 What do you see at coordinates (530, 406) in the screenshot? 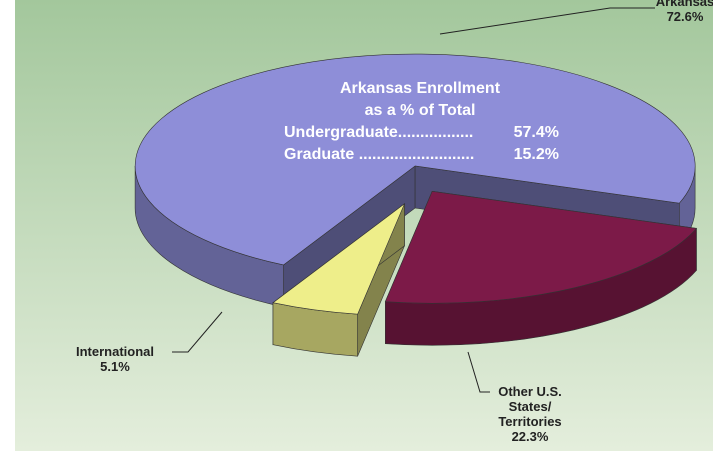
I see `slice-label: Other U.S. States/ Territories` at bounding box center [530, 406].